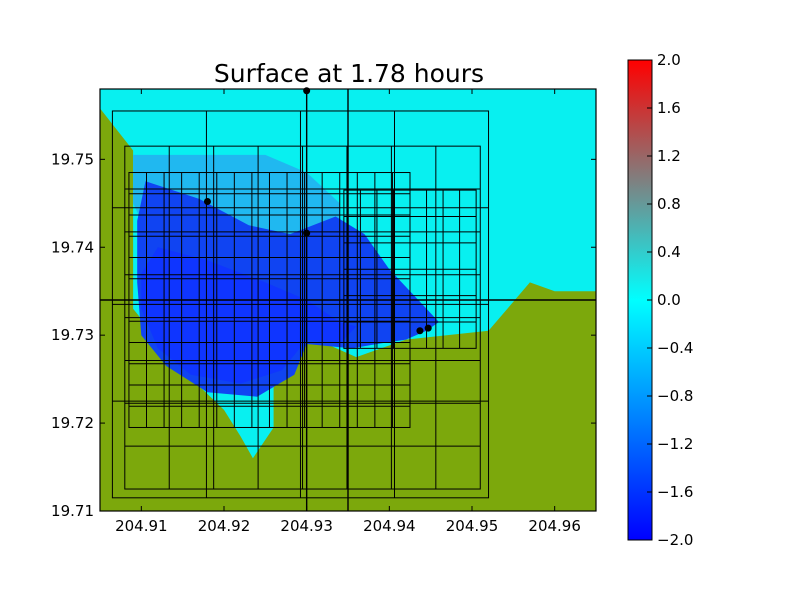 The height and width of the screenshot is (600, 800). Describe the element at coordinates (72, 423) in the screenshot. I see `y-tick-label: 19.72` at that location.